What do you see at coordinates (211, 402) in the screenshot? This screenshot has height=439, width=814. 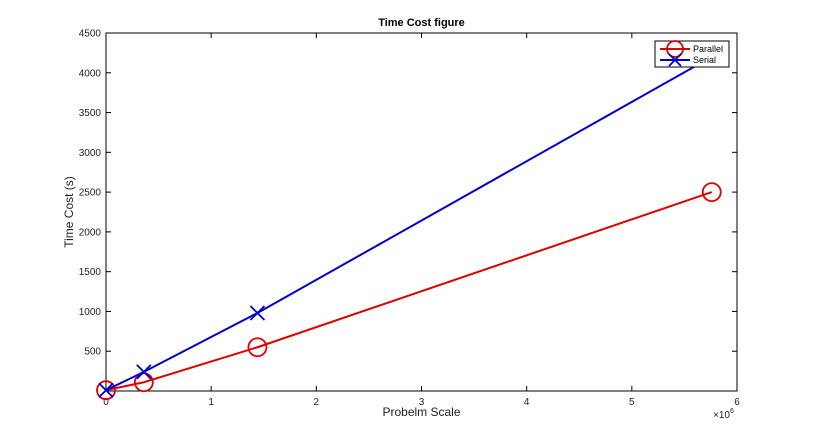 I see `x-tick-label: 1` at bounding box center [211, 402].